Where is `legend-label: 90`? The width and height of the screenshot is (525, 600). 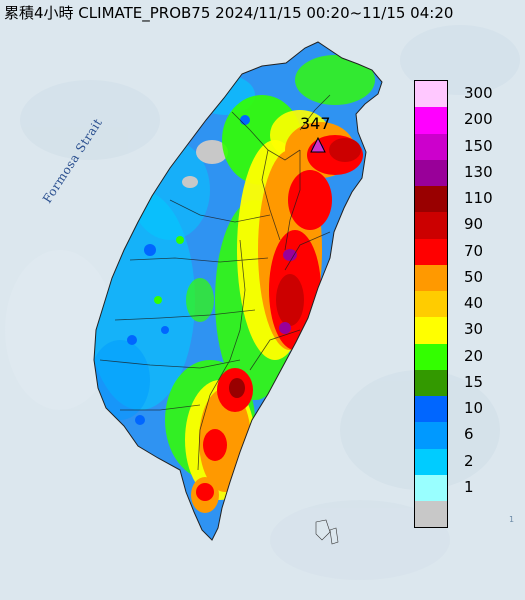
legend-label: 90 is located at coordinates (474, 224).